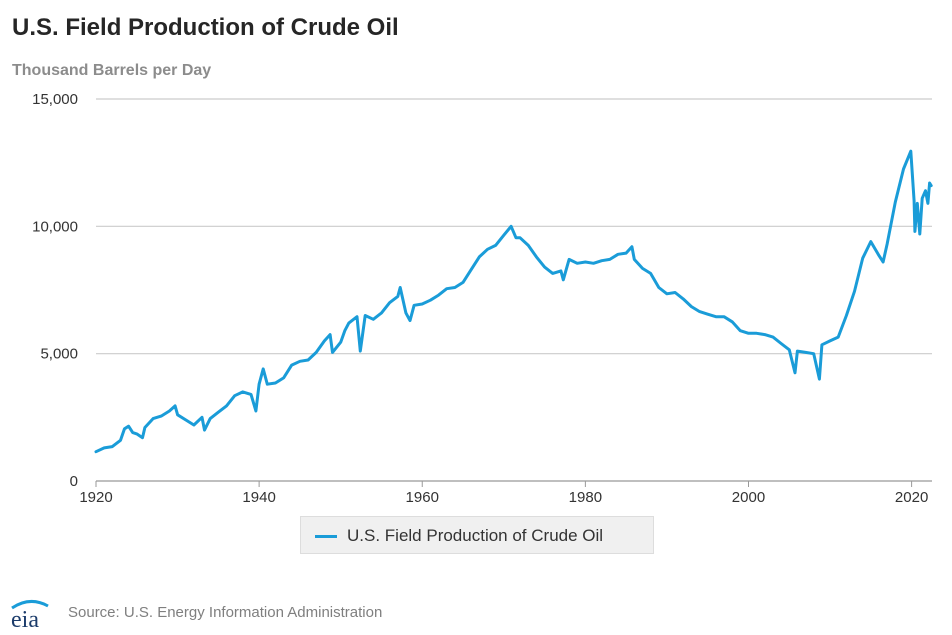 The width and height of the screenshot is (952, 635). I want to click on chart-title: U.S. Field Production of Crude Oil, so click(205, 27).